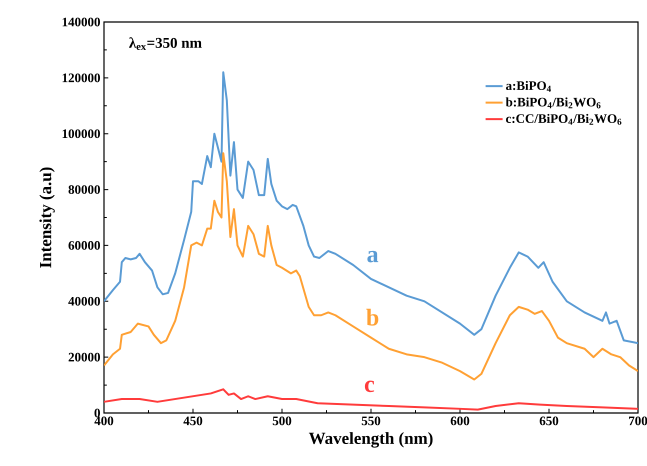 Image resolution: width=647 pixels, height=466 pixels. Describe the element at coordinates (81, 22) in the screenshot. I see `y-tick-label: 140000` at that location.